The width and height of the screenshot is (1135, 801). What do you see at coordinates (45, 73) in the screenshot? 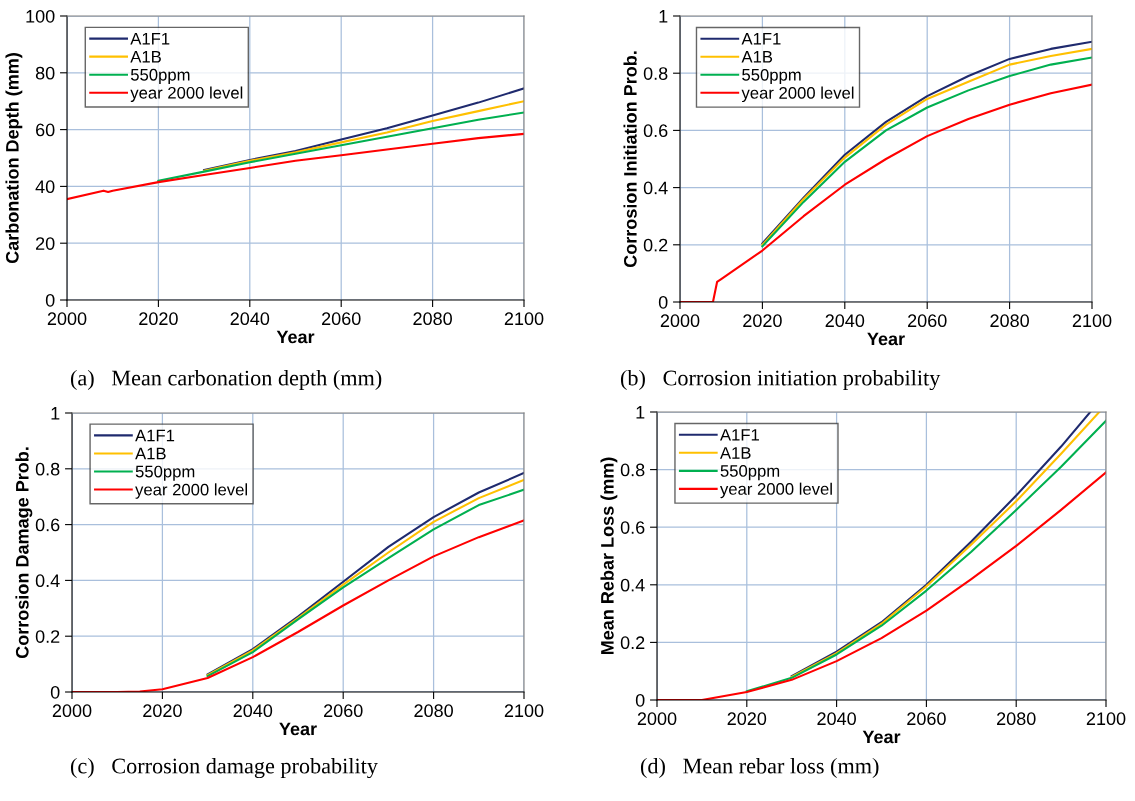
I see `y-tick-label: 80` at bounding box center [45, 73].